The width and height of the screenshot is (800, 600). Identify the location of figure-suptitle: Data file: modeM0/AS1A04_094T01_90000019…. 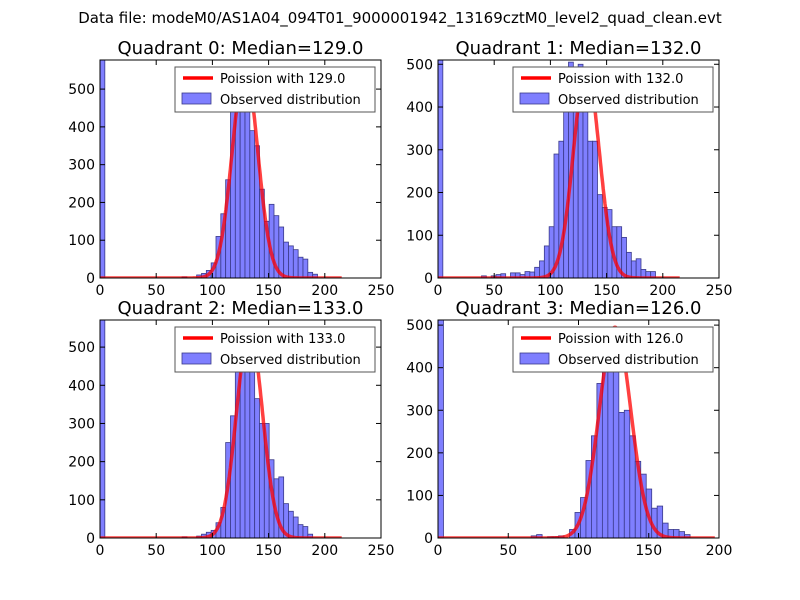
(400, 18).